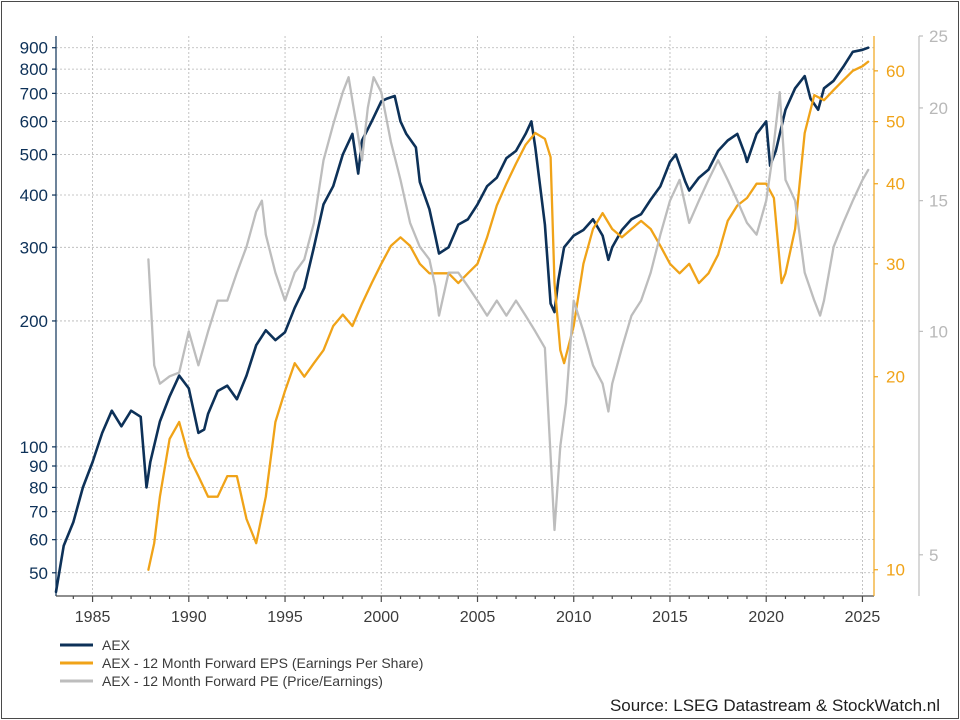  What do you see at coordinates (938, 201) in the screenshot?
I see `y-pe-tick-label: 15` at bounding box center [938, 201].